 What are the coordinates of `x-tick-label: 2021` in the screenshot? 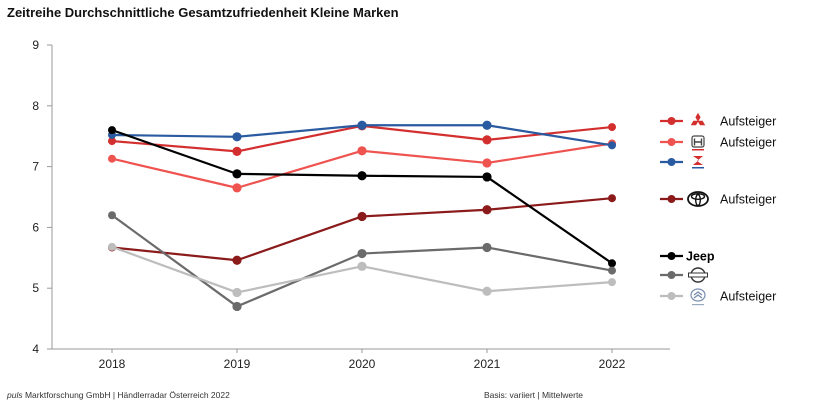 It's located at (487, 364).